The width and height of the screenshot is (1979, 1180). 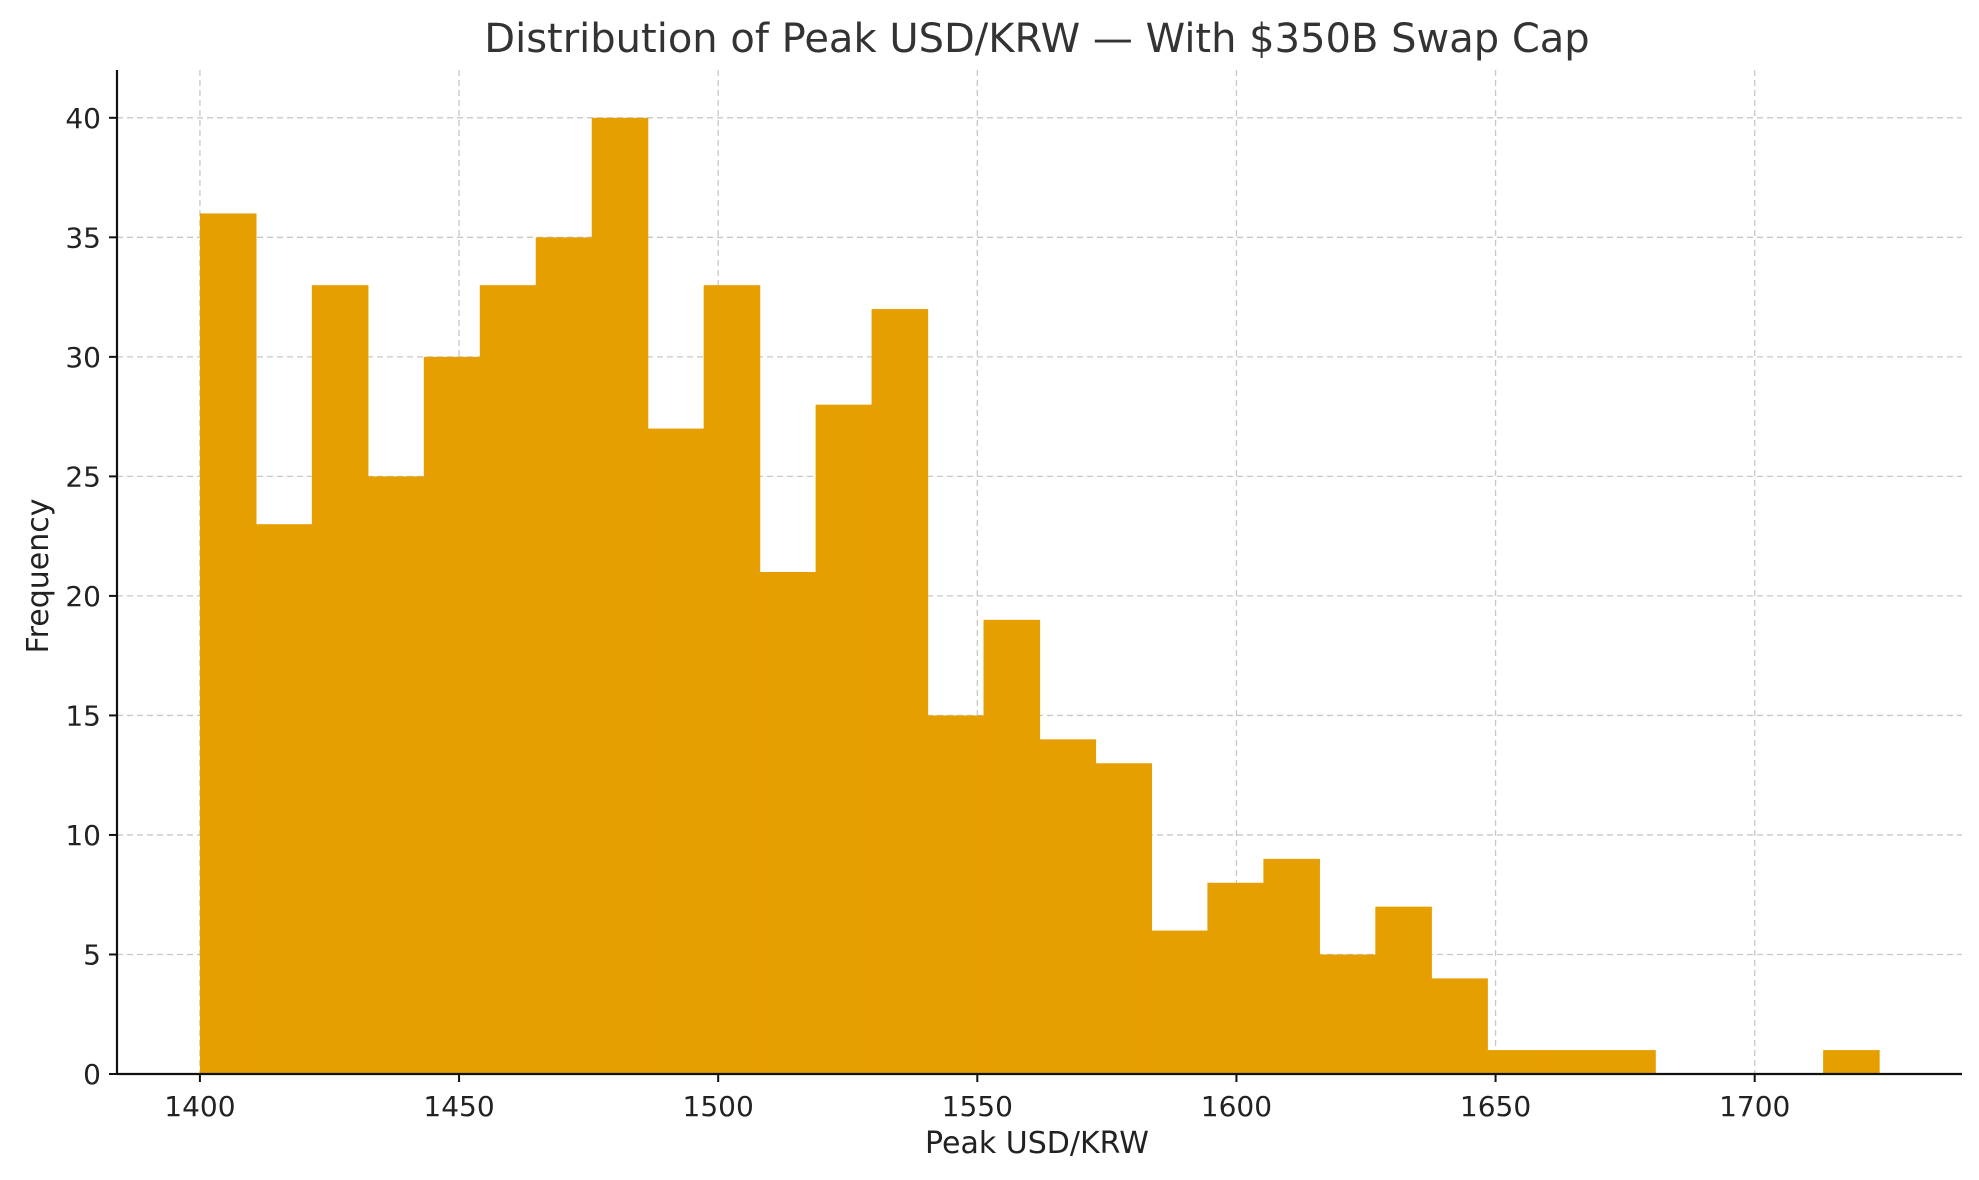 I want to click on y-axis-label: Frequency, so click(x=38, y=576).